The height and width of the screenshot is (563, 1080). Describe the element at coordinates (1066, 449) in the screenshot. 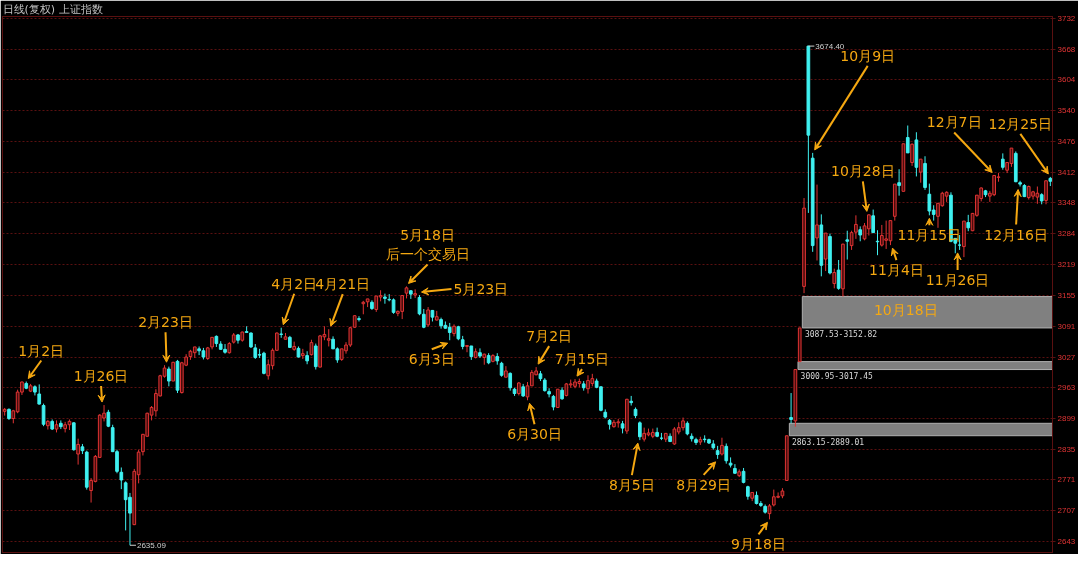

I see `y-tick-label: 2835` at that location.